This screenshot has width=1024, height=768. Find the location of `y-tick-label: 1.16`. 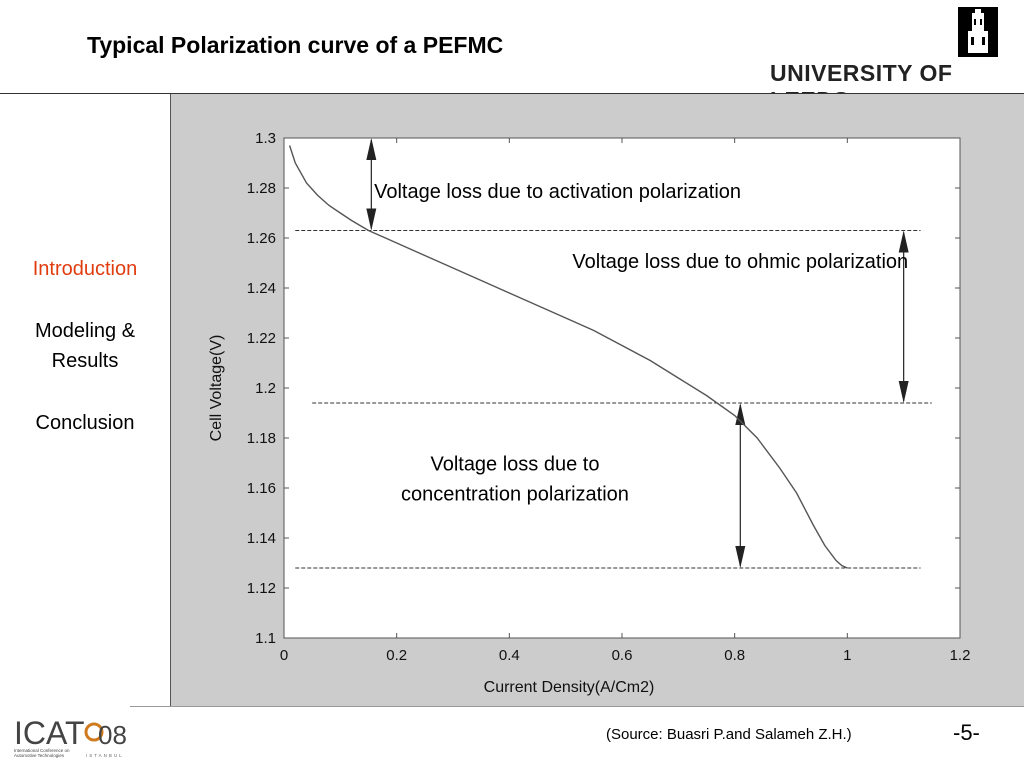

y-tick-label: 1.16 is located at coordinates (261, 488).